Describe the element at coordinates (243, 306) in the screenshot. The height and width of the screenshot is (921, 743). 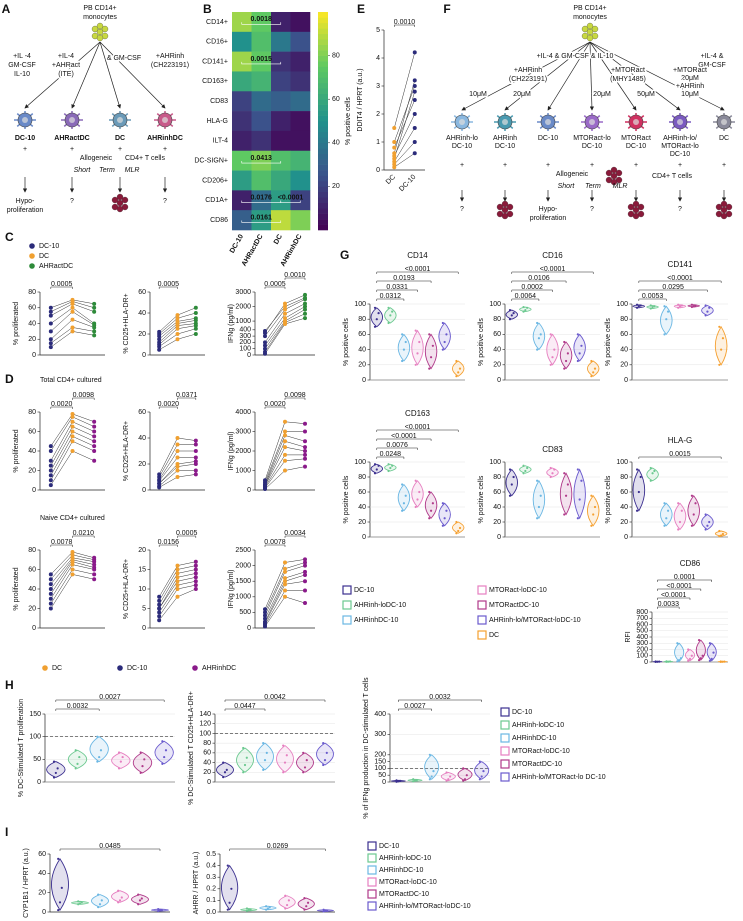
I see `y-tick-label: 2000` at that location.